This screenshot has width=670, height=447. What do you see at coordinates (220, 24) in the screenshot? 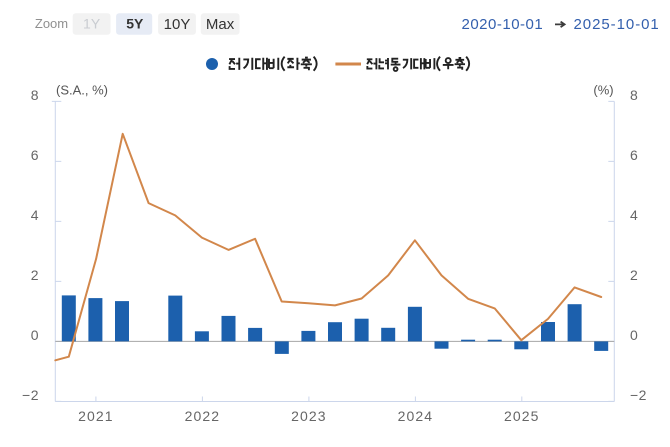
I see `svg-text: Max` at bounding box center [220, 24].